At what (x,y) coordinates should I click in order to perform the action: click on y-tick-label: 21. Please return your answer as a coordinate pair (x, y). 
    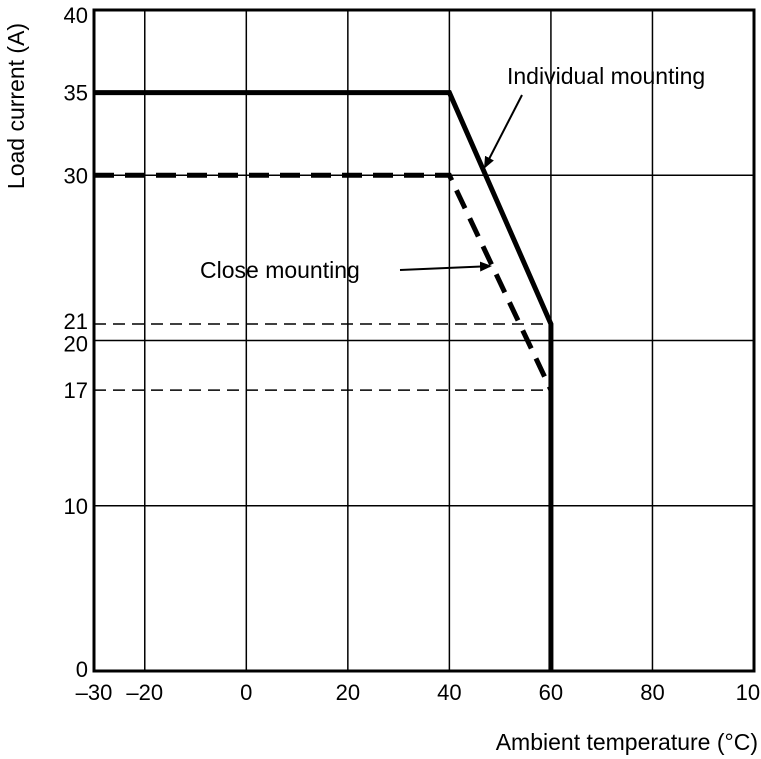
    Looking at the image, I should click on (76, 321).